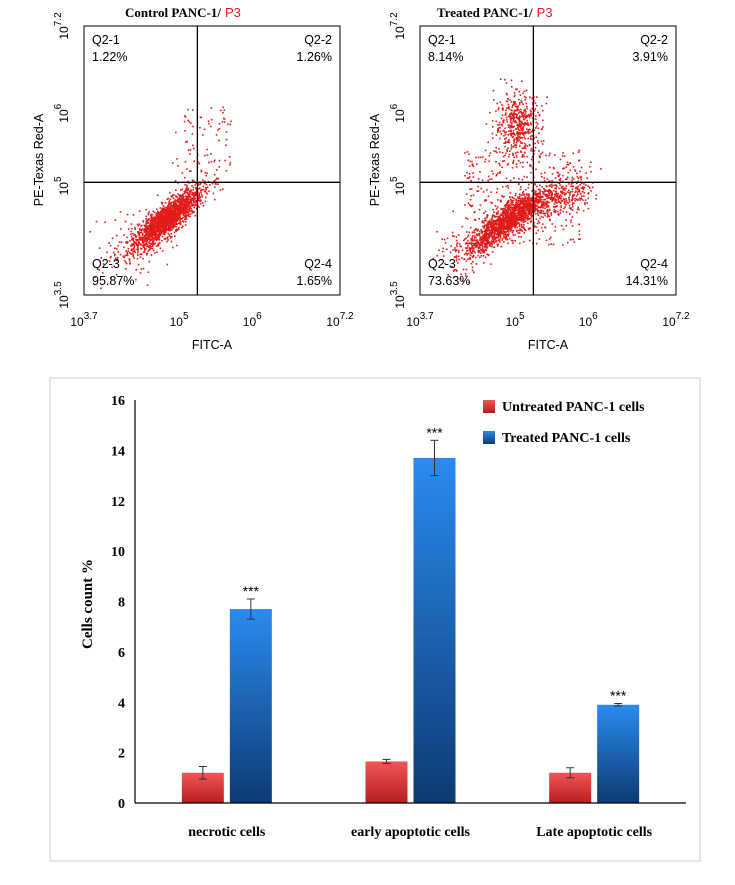  What do you see at coordinates (113, 281) in the screenshot?
I see `quadrant-value-q2-3: 95.87%` at bounding box center [113, 281].